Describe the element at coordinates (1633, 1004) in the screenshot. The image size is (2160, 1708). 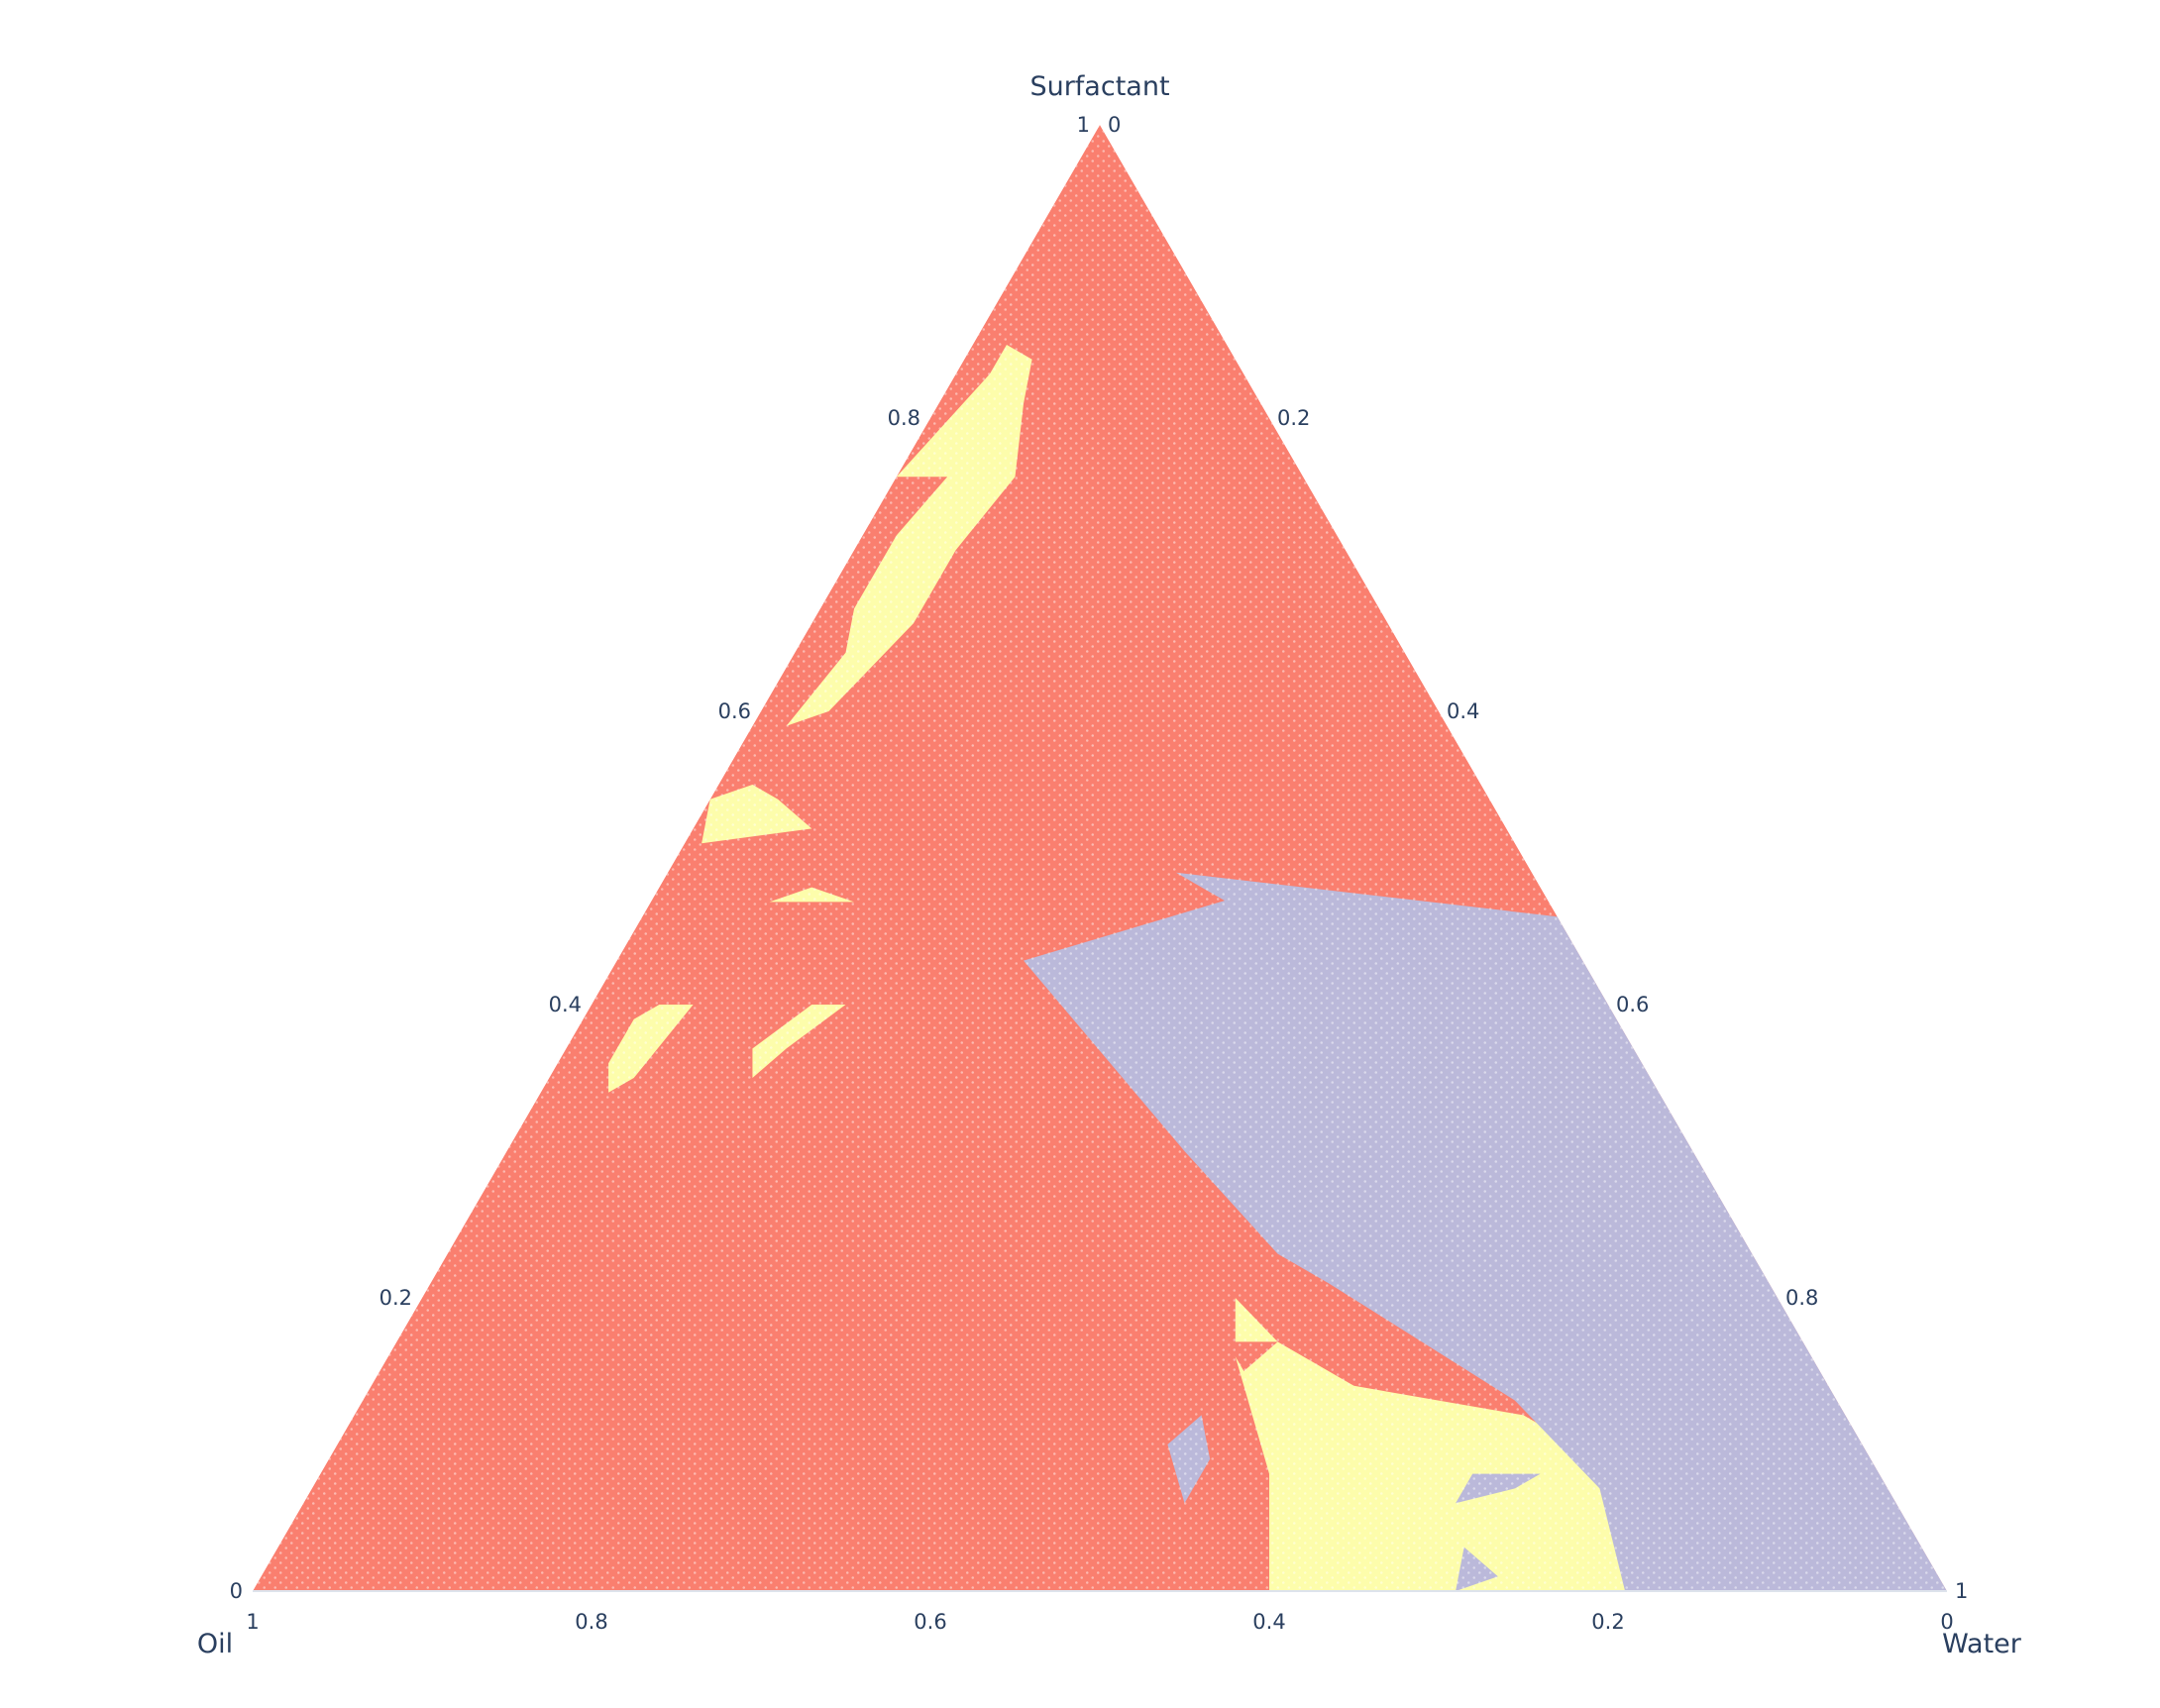
I see `c-tick-label: 0.6` at that location.